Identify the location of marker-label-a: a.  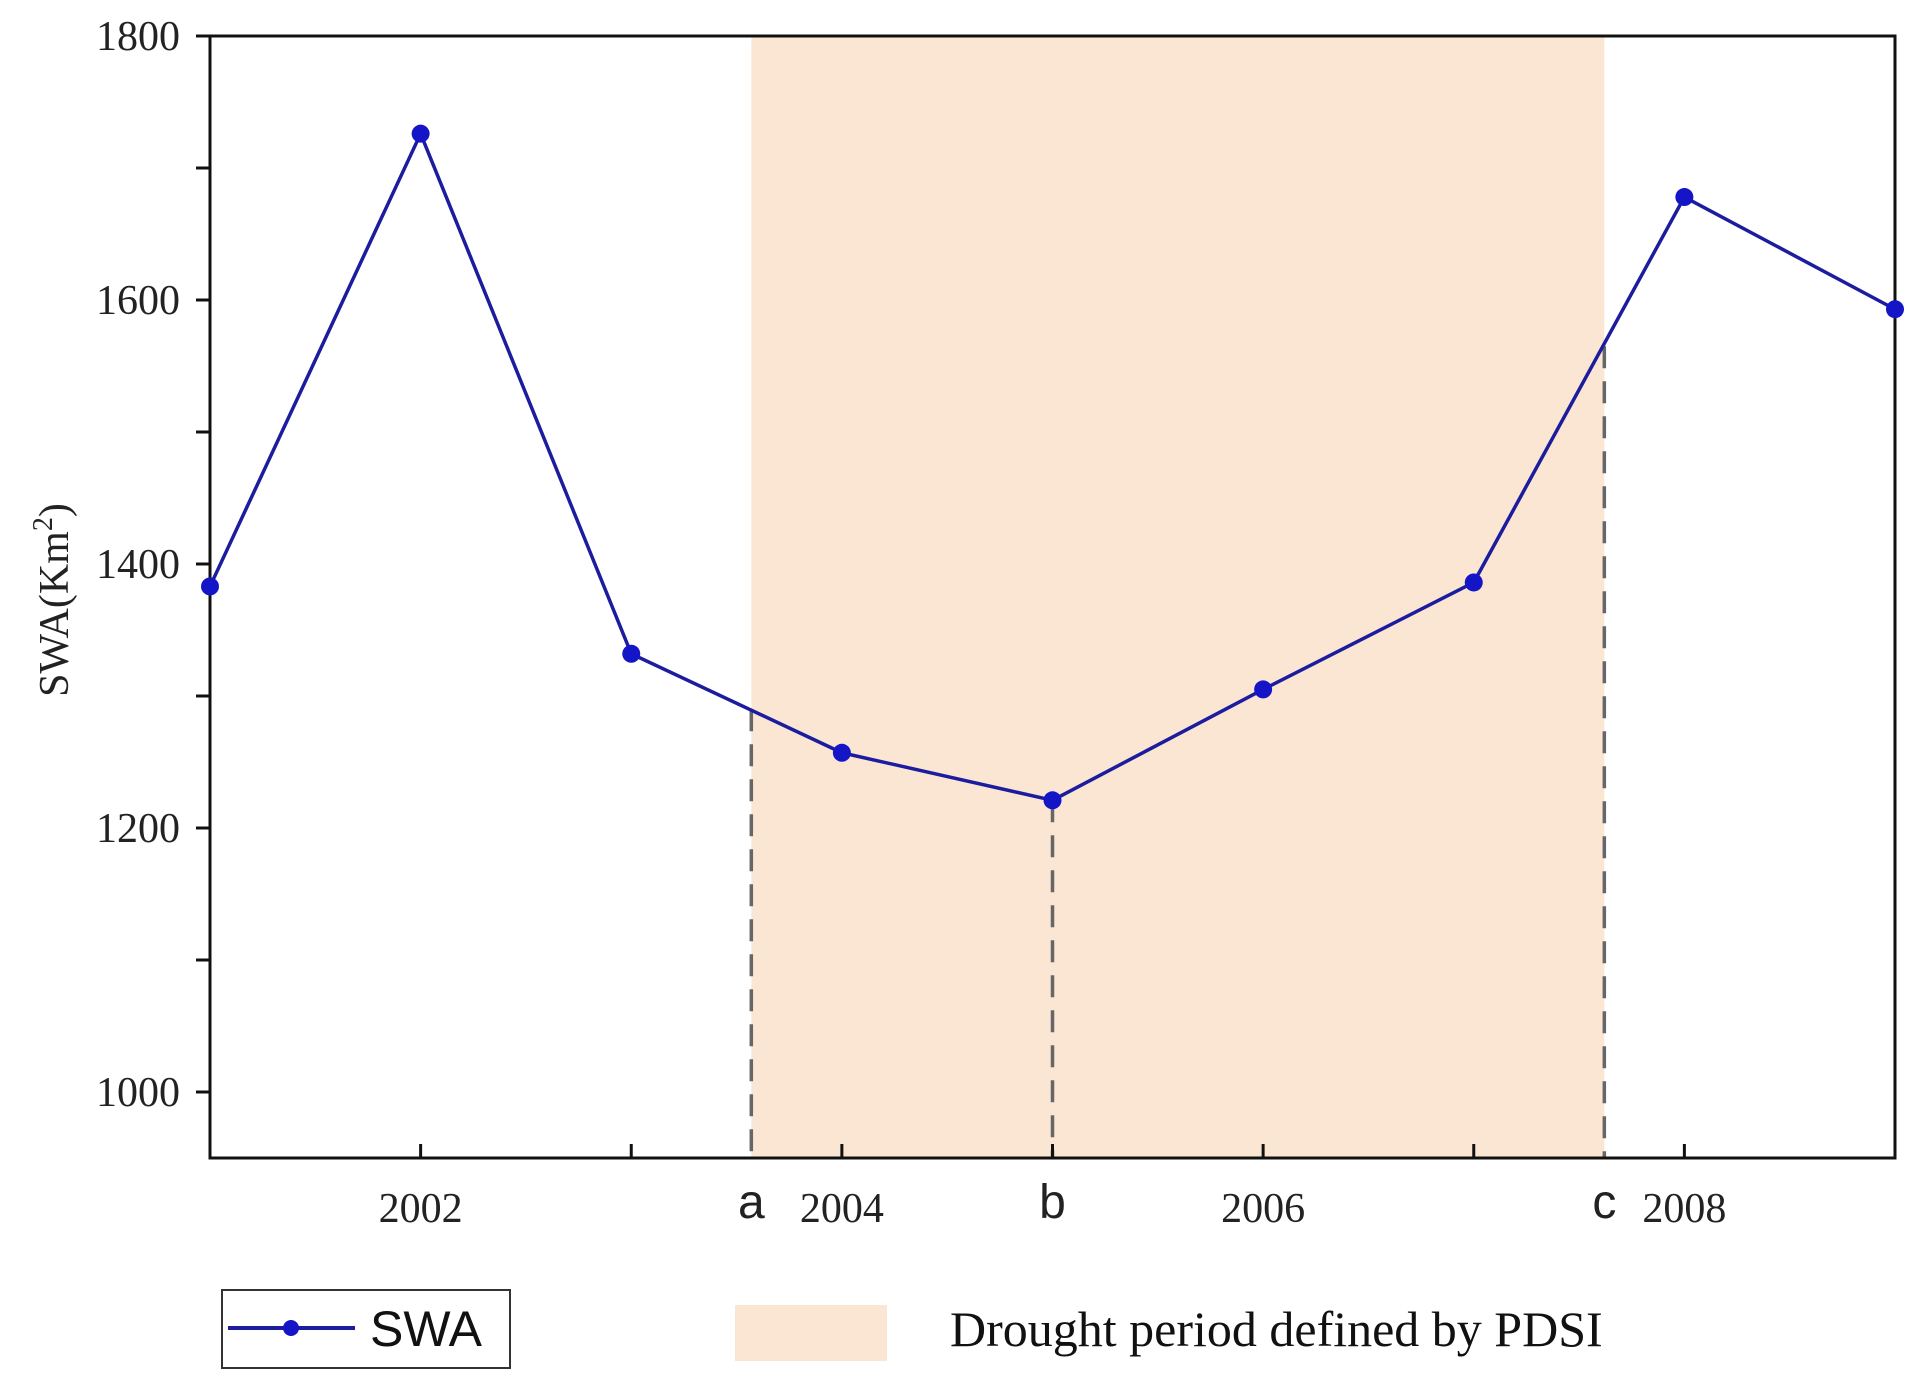
(751, 1202).